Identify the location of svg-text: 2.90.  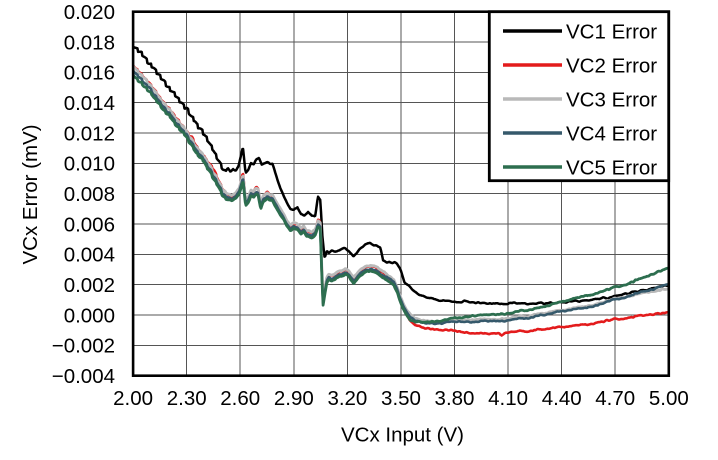
(294, 398).